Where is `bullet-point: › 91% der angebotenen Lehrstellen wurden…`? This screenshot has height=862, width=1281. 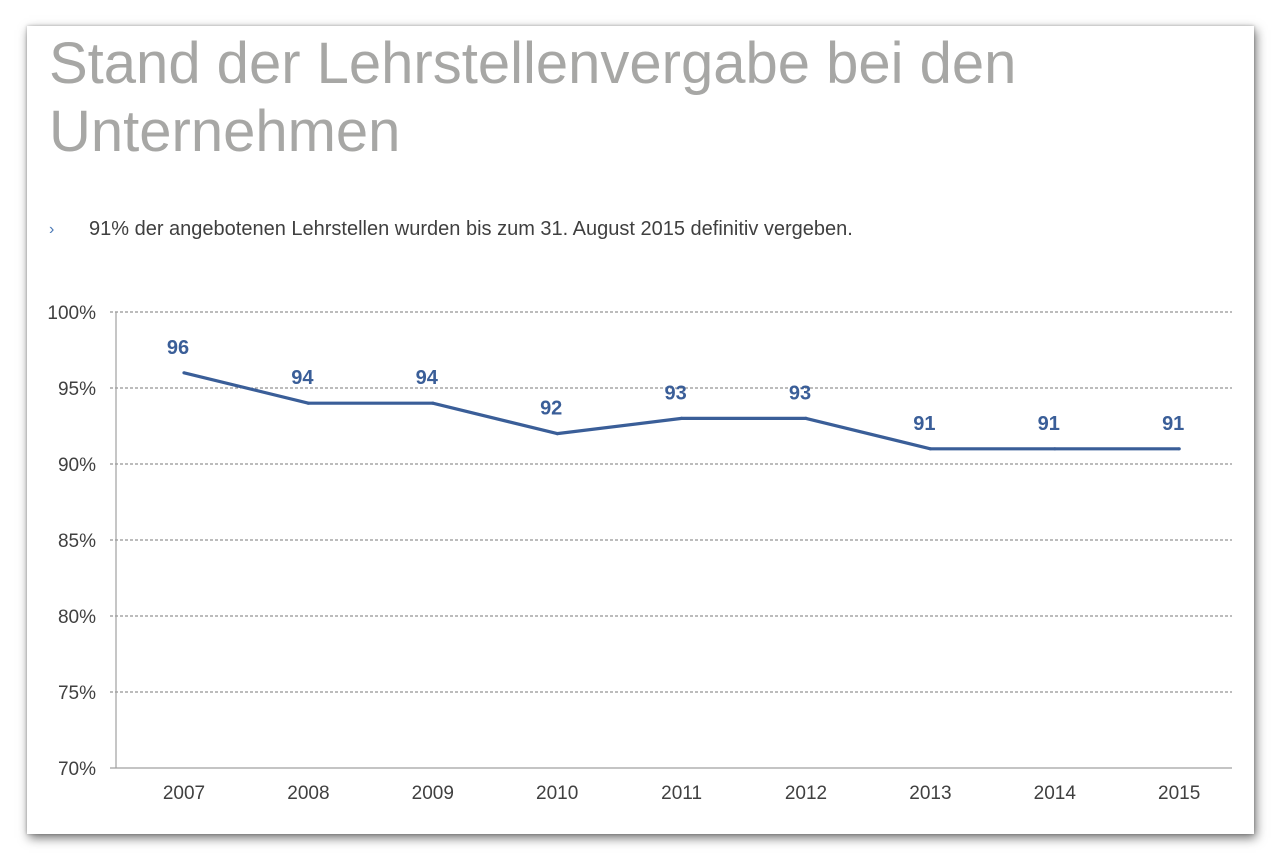
bullet-point: › 91% der angebotenen Lehrstellen wurden… is located at coordinates (451, 229).